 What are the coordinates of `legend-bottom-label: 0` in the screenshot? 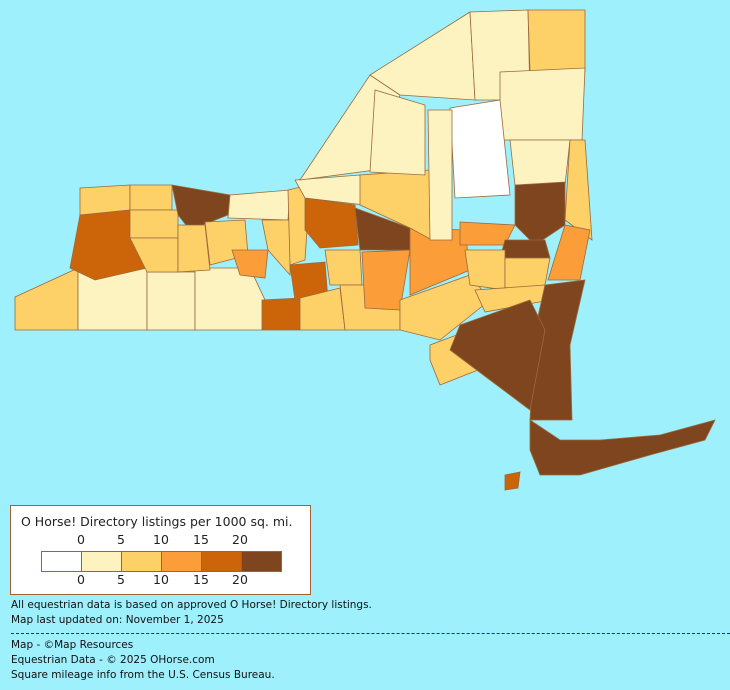 It's located at (81, 579).